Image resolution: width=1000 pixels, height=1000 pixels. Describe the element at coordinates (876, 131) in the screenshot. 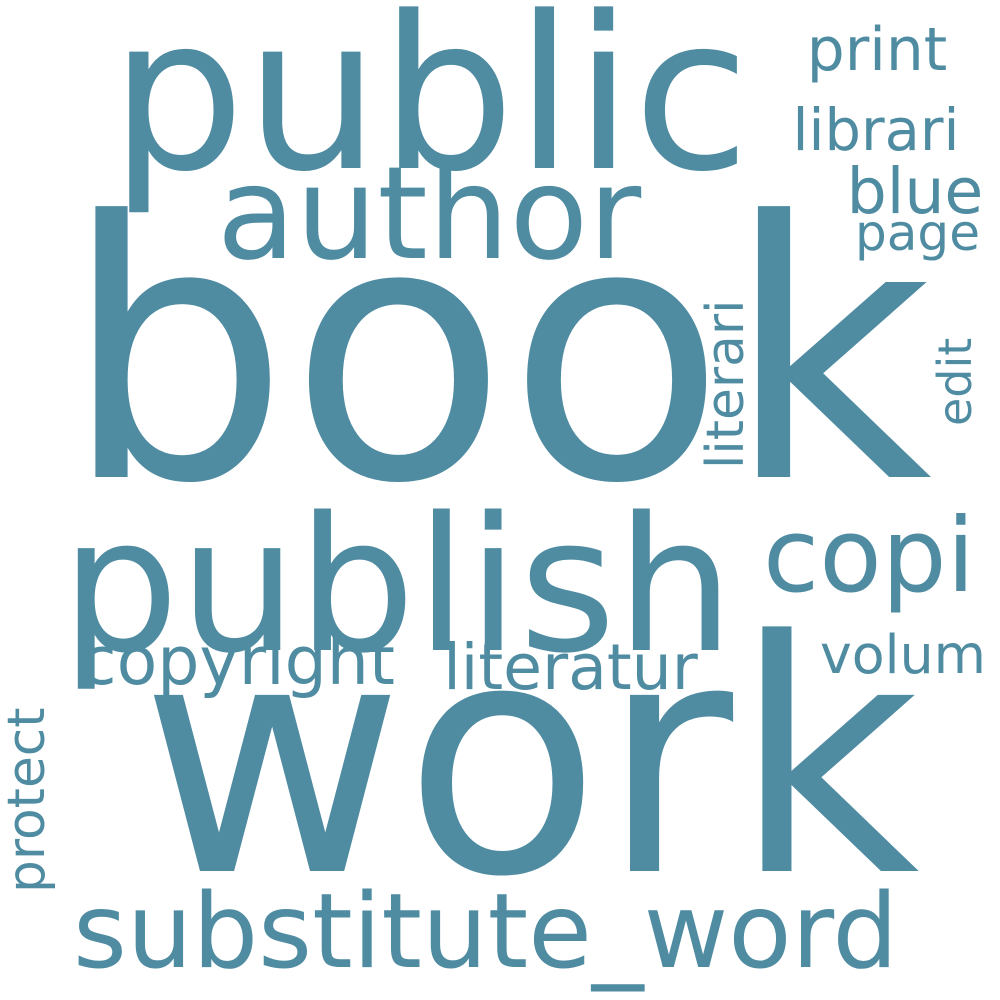

I see `word-librari: librari` at that location.